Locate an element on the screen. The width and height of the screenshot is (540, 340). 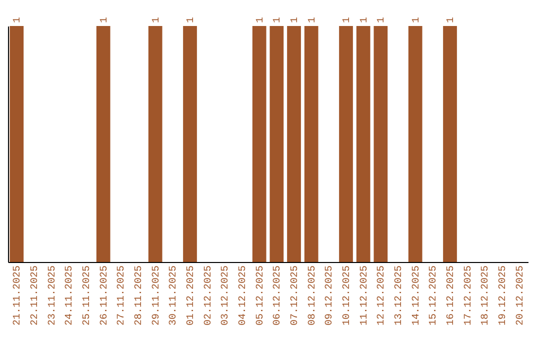
x-tick-label: 28.11.2025 is located at coordinates (139, 296).